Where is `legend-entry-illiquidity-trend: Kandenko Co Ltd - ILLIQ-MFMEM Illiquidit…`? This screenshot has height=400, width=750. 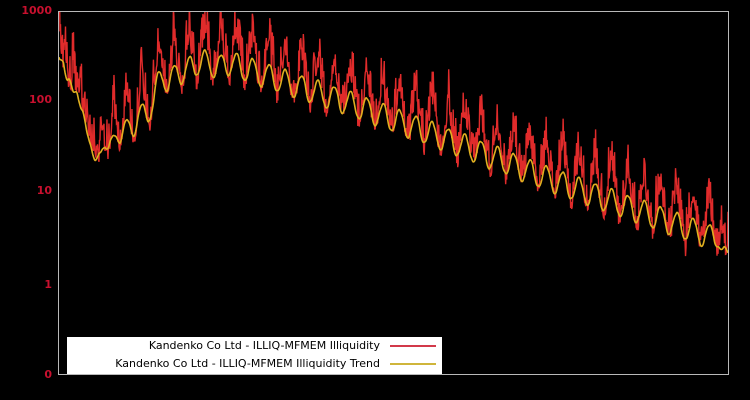 legend-entry-illiquidity-trend: Kandenko Co Ltd - ILLIQ-MFMEM Illiquidit… is located at coordinates (254, 364).